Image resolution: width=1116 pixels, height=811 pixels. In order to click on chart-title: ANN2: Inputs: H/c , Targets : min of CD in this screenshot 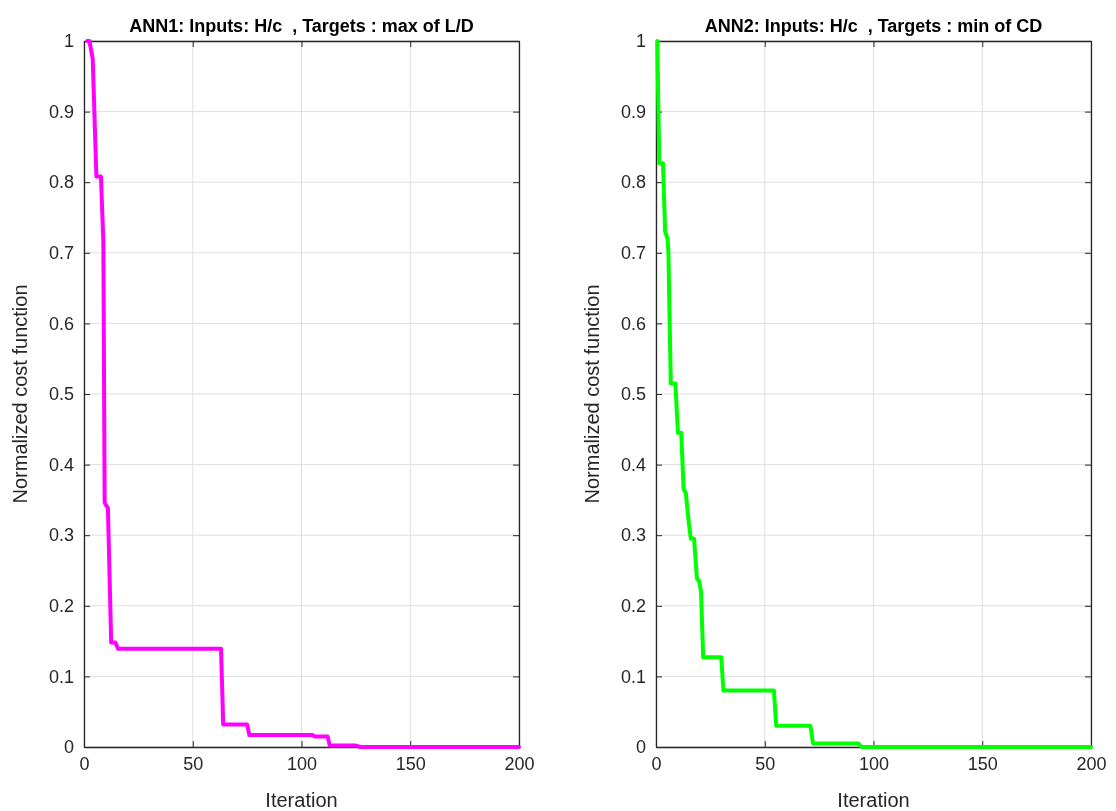, I will do `click(873, 26)`.